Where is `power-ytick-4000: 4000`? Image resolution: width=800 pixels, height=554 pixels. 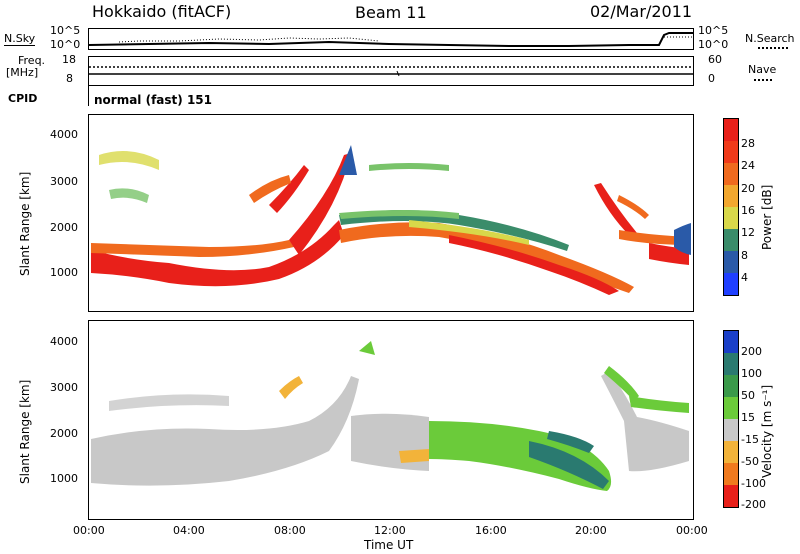
power-ytick-4000: 4000 is located at coordinates (64, 134).